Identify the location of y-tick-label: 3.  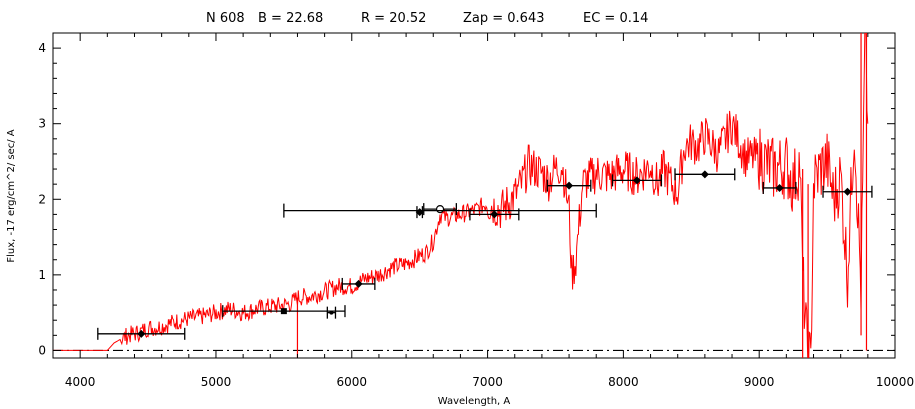
(42, 124).